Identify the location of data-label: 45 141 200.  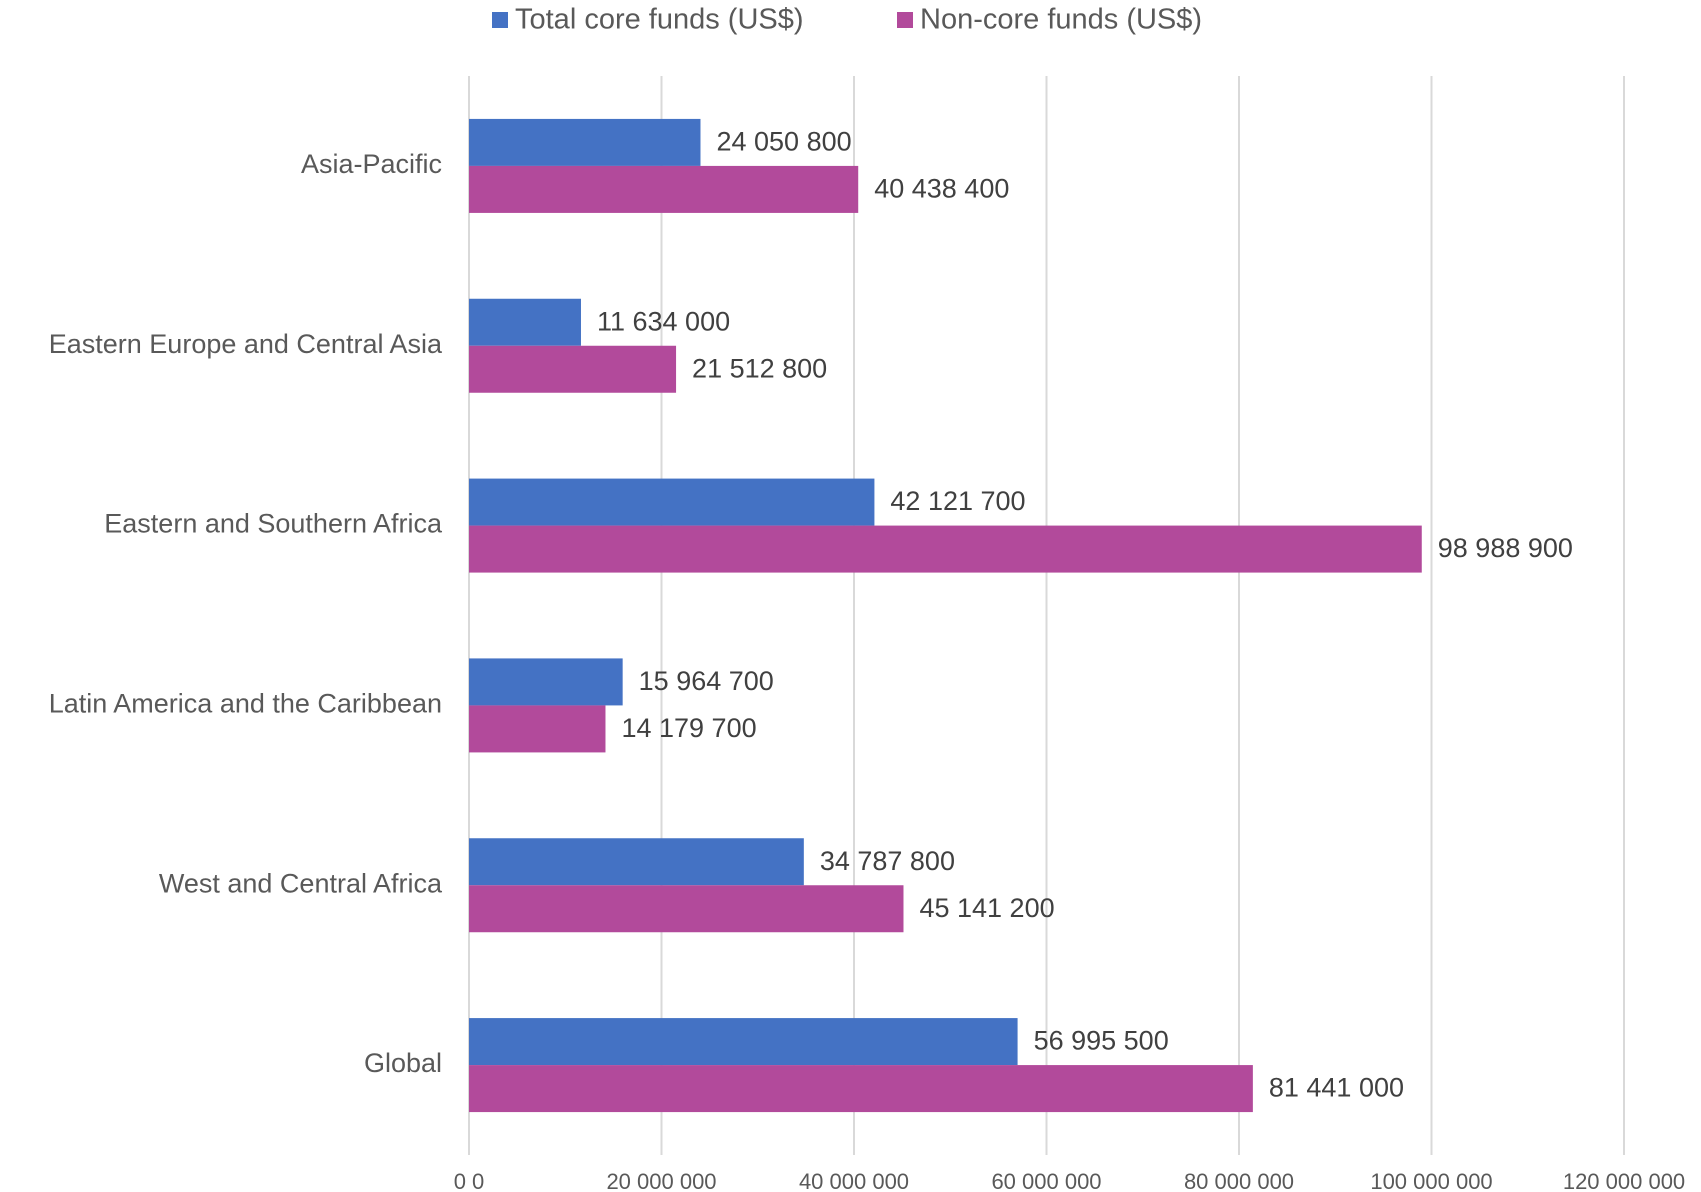
(986, 908).